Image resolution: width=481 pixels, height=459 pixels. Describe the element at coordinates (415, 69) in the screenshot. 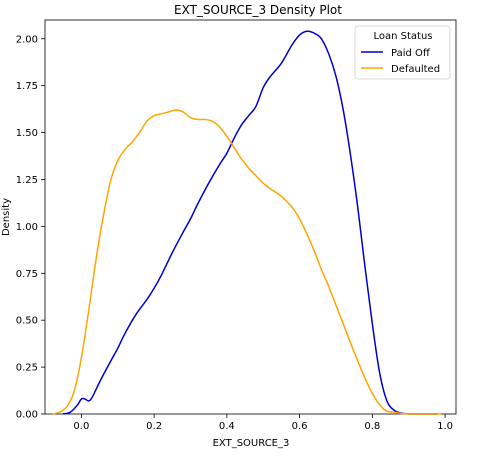

I see `legend-label-defaulted: Defaulted` at that location.